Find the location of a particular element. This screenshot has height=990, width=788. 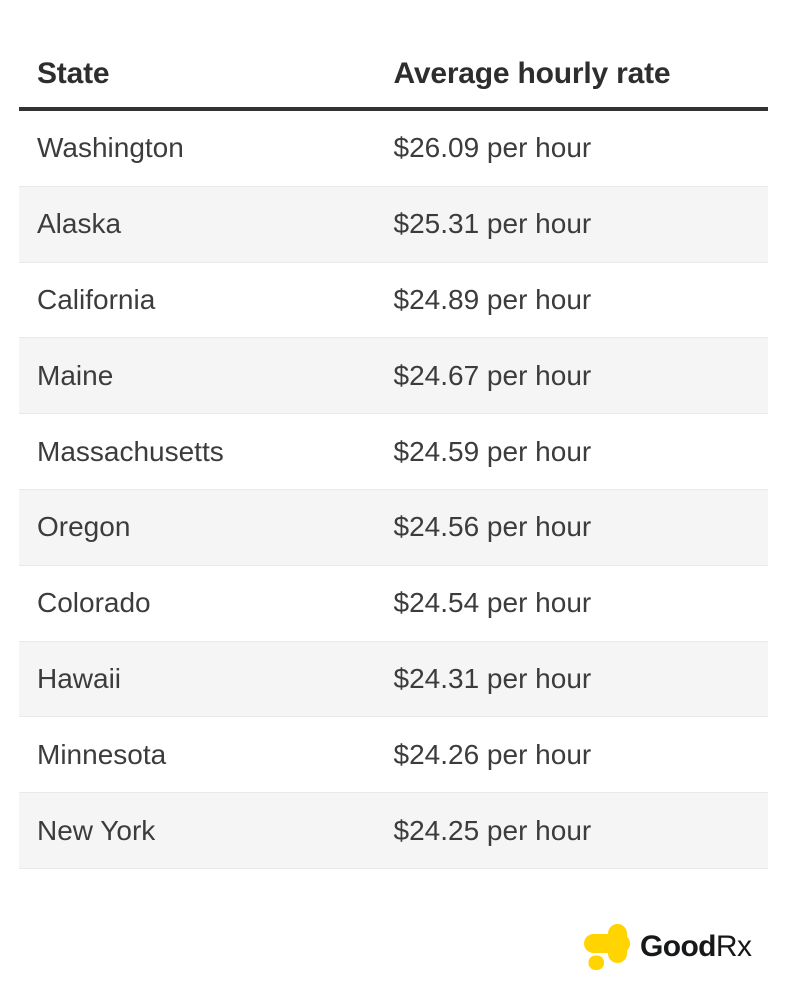

state-cell: Maine is located at coordinates (75, 375).